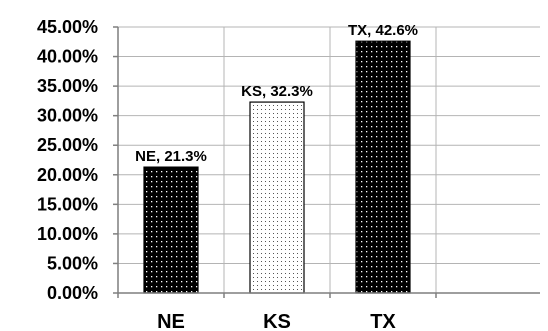  I want to click on x-category-label: KS, so click(277, 321).